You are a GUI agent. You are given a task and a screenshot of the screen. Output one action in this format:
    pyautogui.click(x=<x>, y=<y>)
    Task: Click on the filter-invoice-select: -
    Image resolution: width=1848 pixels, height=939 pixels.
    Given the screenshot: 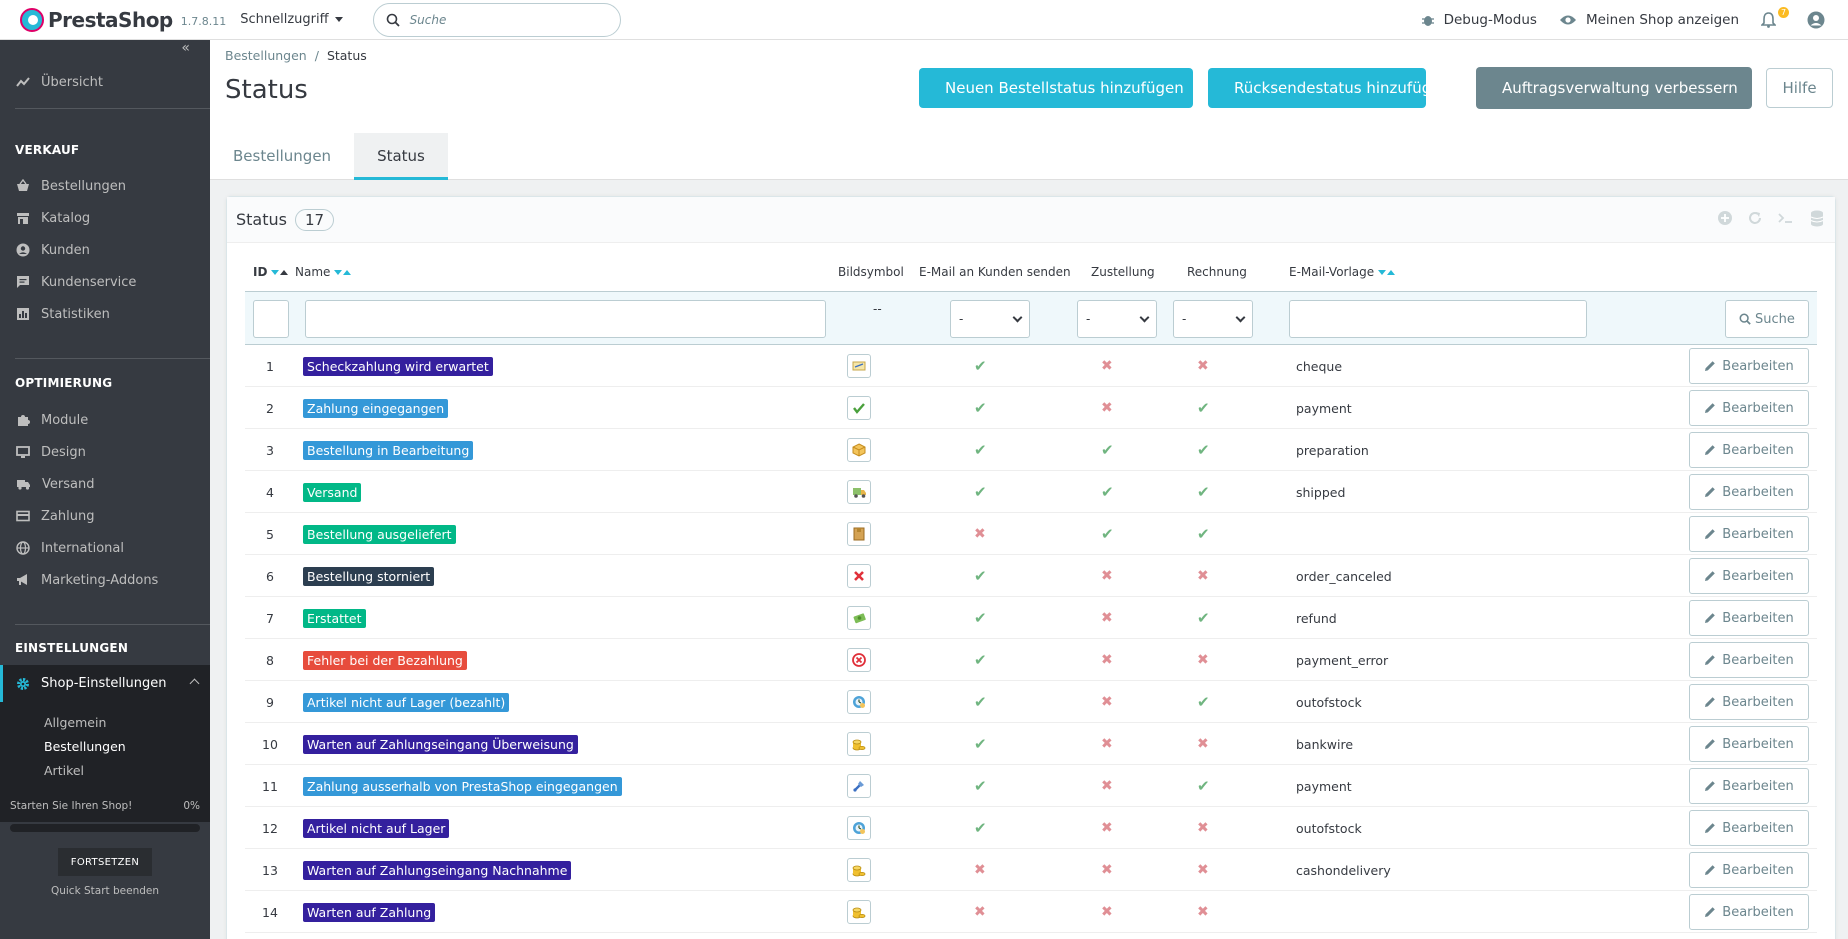 What is the action you would take?
    pyautogui.click(x=1213, y=319)
    